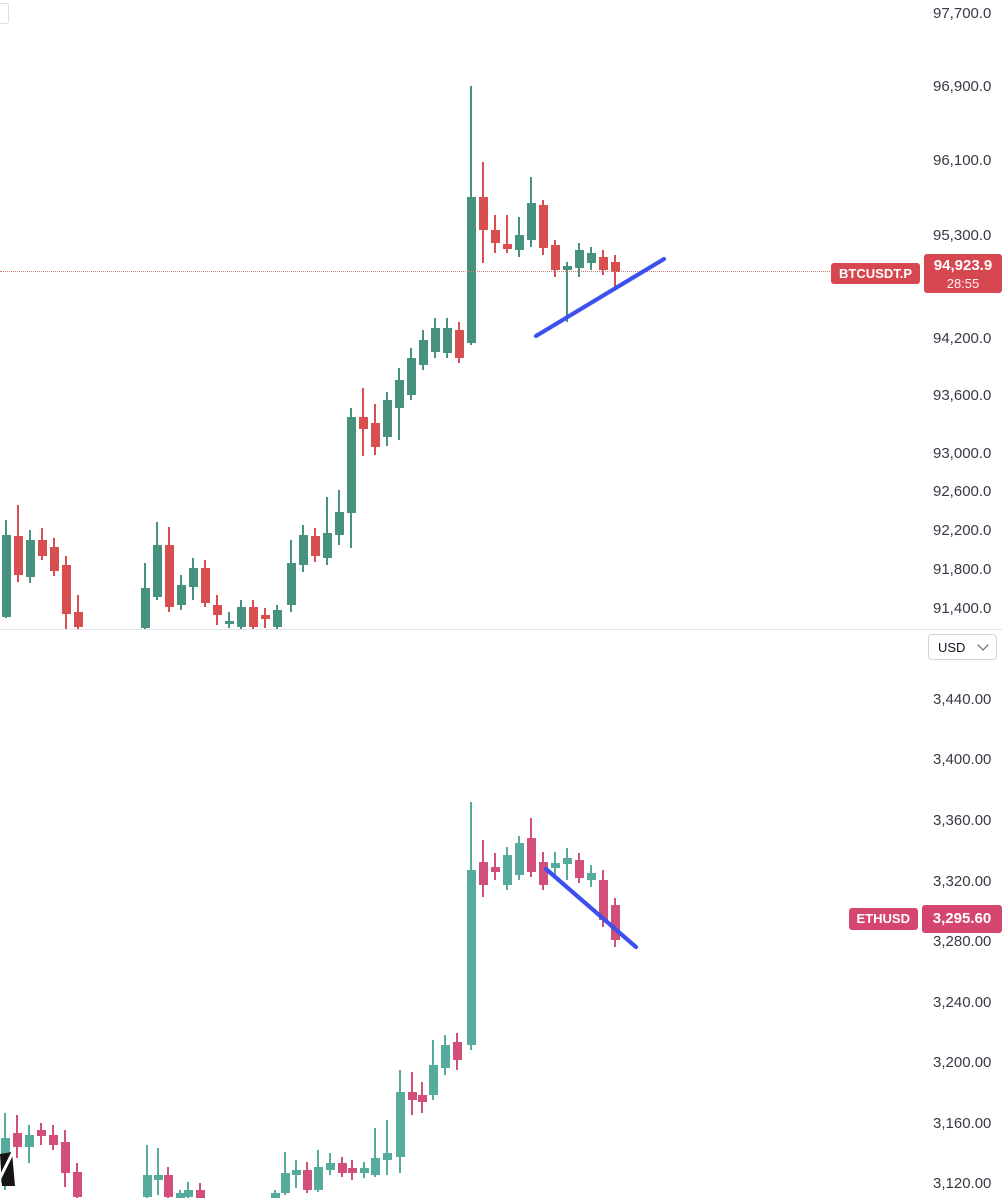  What do you see at coordinates (952, 647) in the screenshot?
I see `currency-dropdown-value: USD` at bounding box center [952, 647].